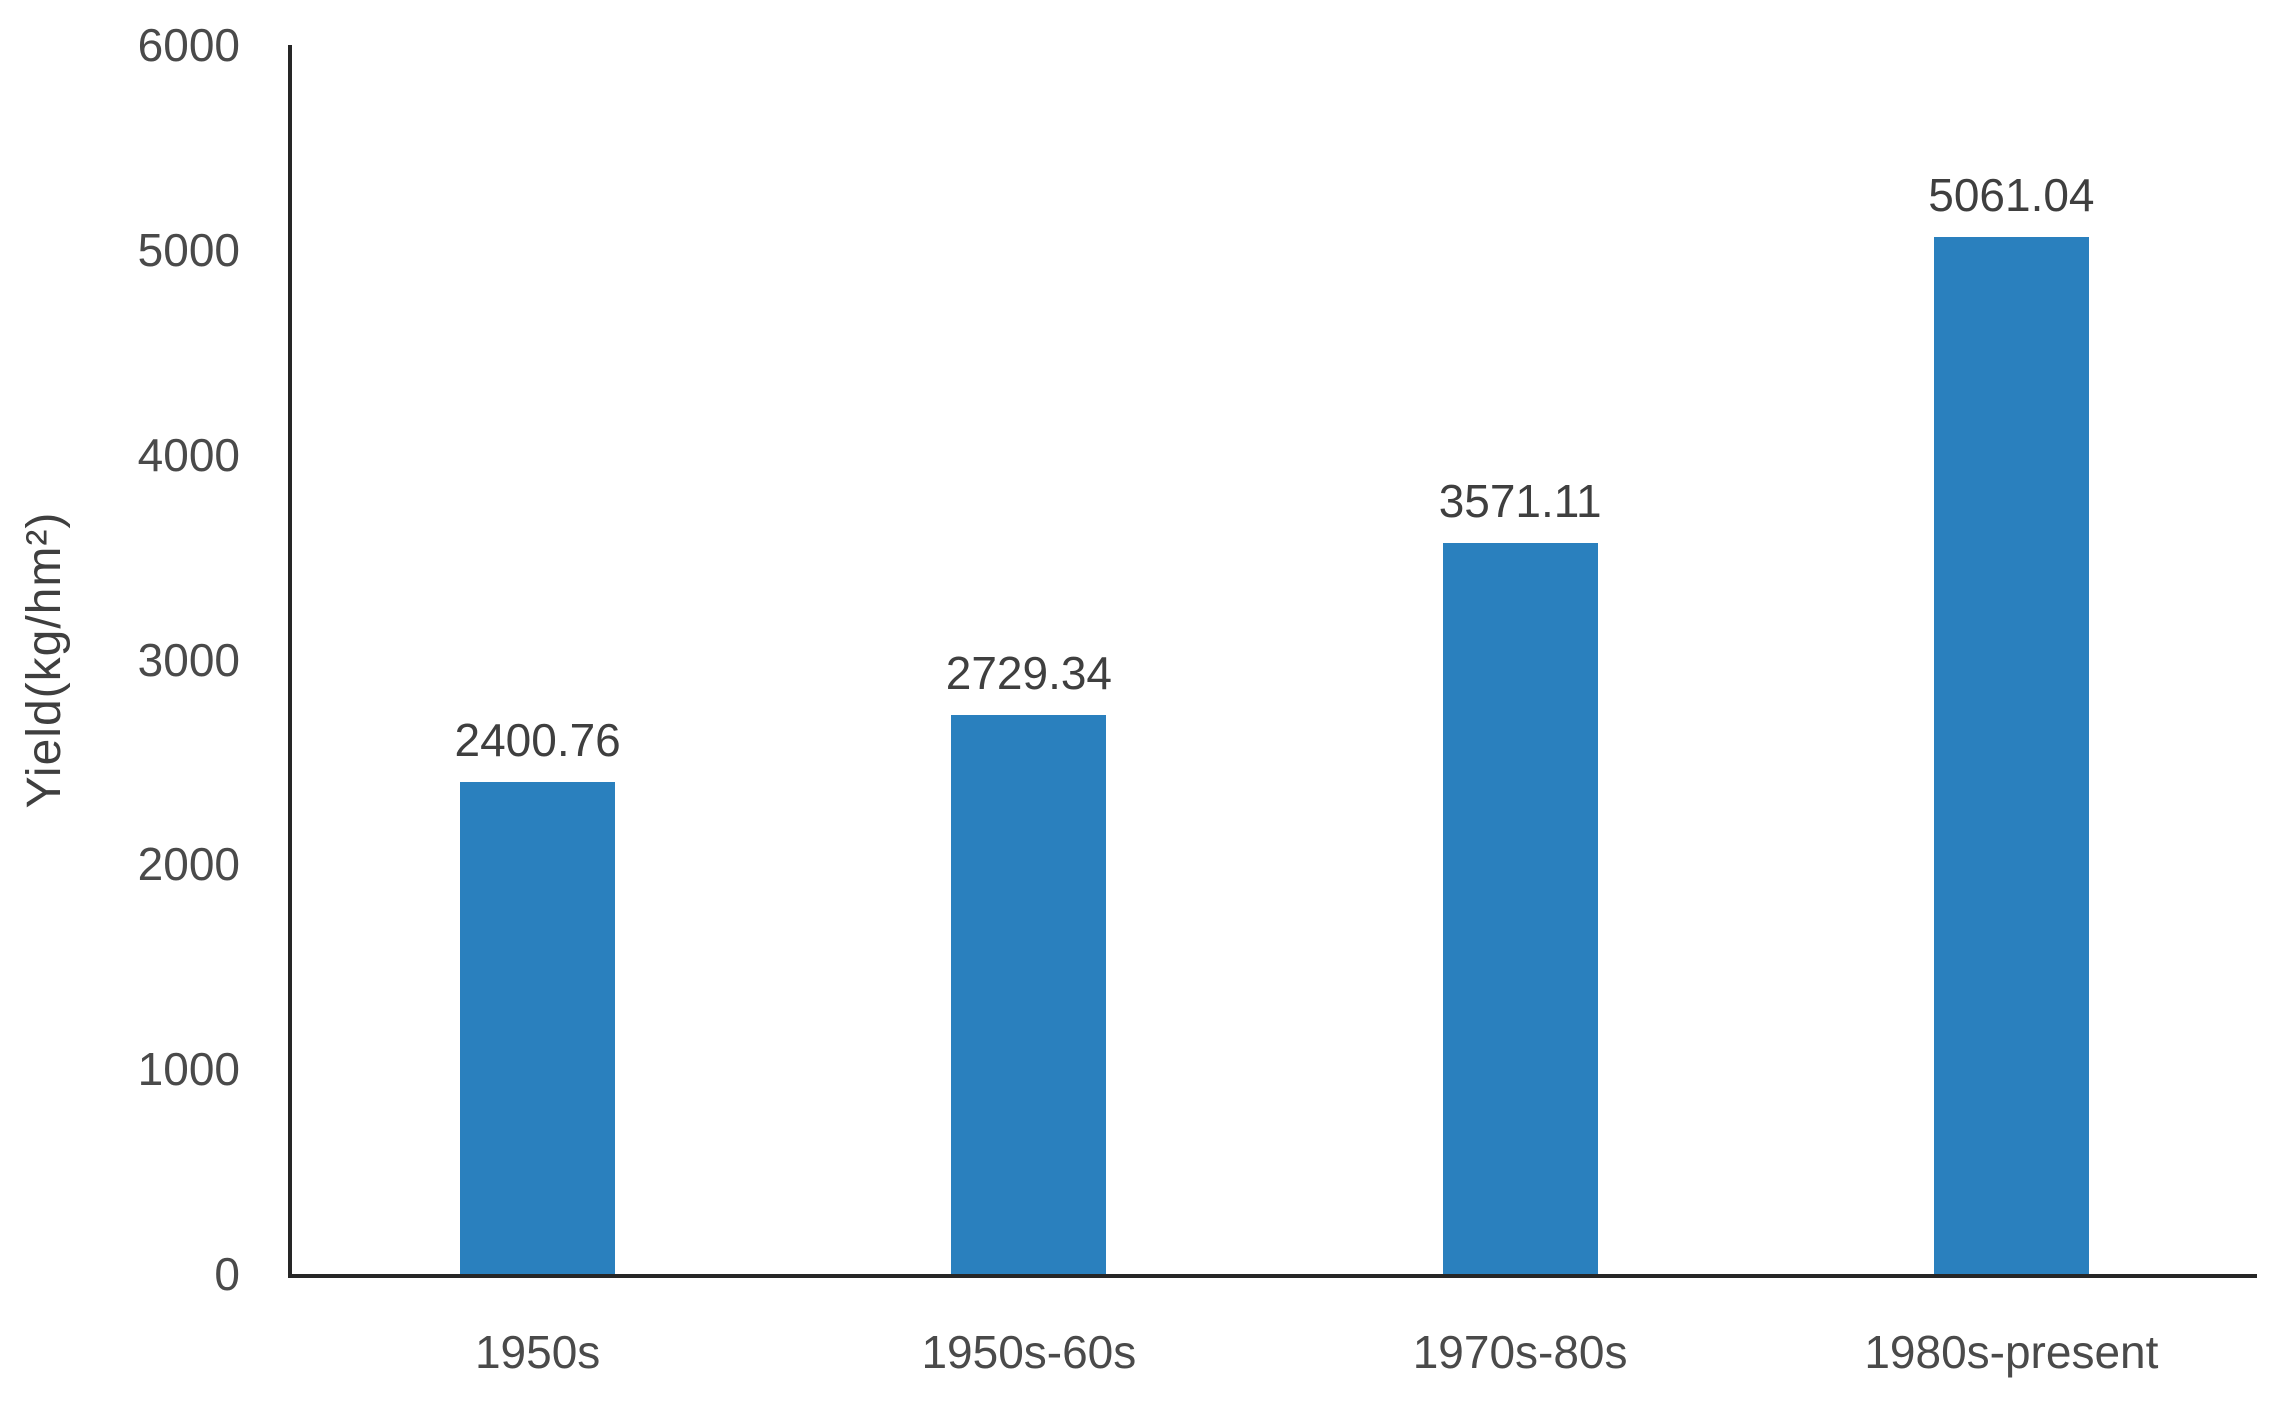 The image size is (2280, 1422). I want to click on y-tick-label-6000: 6000, so click(188, 45).